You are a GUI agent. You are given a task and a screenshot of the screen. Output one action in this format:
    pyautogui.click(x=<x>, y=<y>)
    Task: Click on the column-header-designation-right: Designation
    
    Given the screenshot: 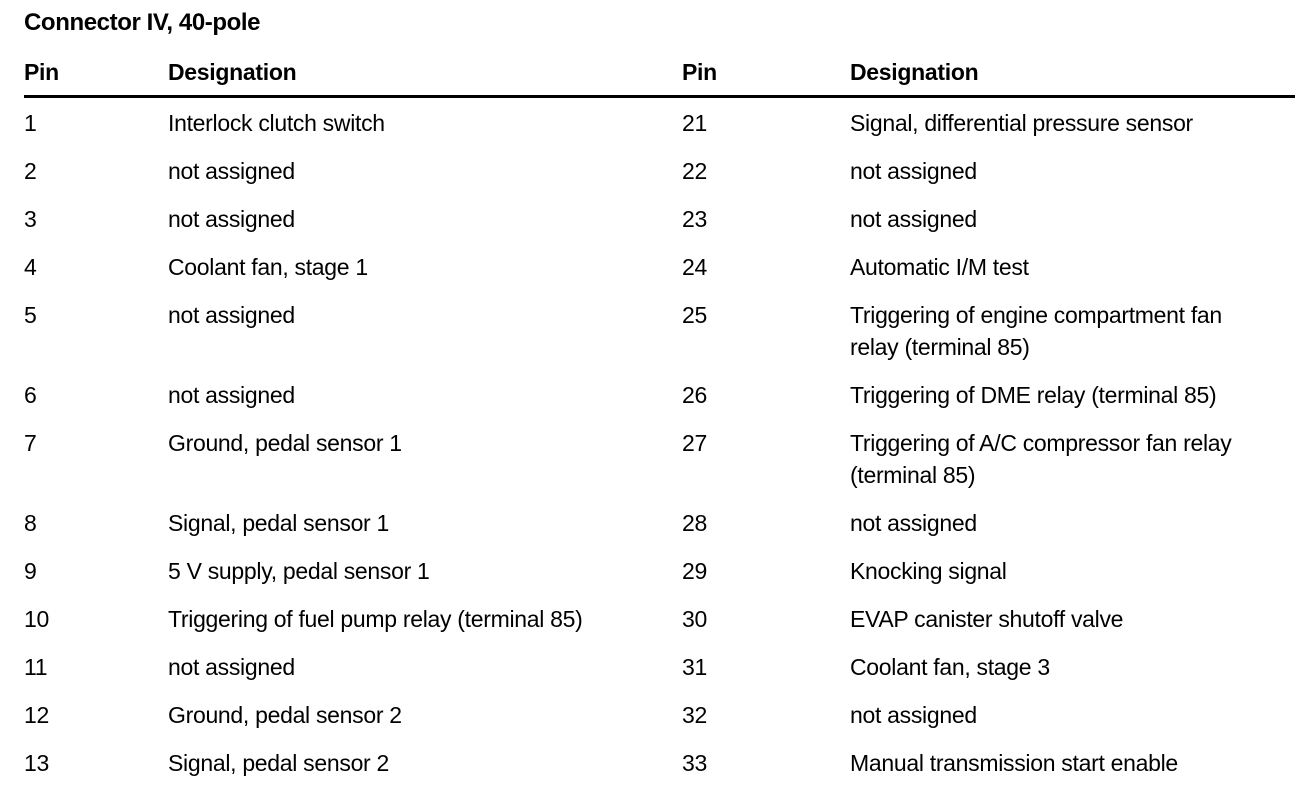 What is the action you would take?
    pyautogui.click(x=914, y=72)
    